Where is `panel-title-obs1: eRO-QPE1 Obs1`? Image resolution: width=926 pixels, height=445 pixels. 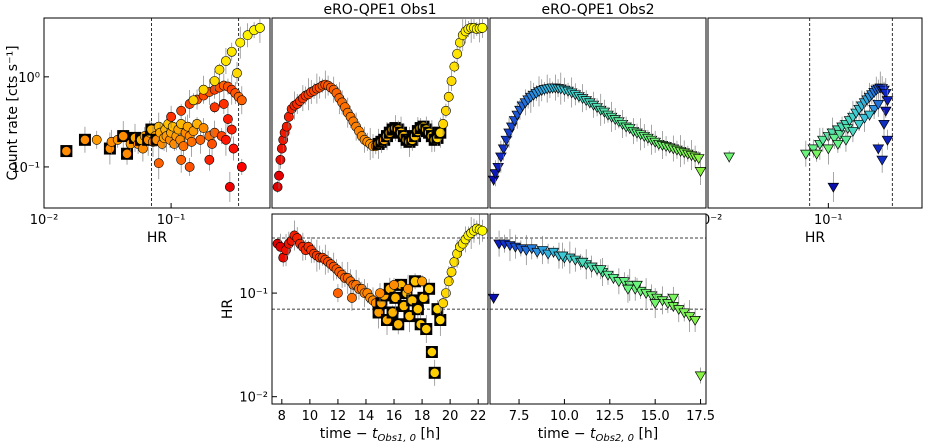 panel-title-obs1: eRO-QPE1 Obs1 is located at coordinates (379, 10).